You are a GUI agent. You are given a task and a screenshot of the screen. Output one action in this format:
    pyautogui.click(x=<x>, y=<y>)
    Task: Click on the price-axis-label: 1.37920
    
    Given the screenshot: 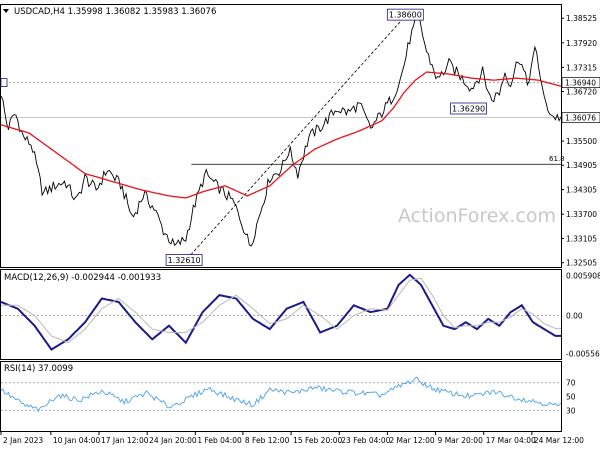 What is the action you would take?
    pyautogui.click(x=581, y=43)
    